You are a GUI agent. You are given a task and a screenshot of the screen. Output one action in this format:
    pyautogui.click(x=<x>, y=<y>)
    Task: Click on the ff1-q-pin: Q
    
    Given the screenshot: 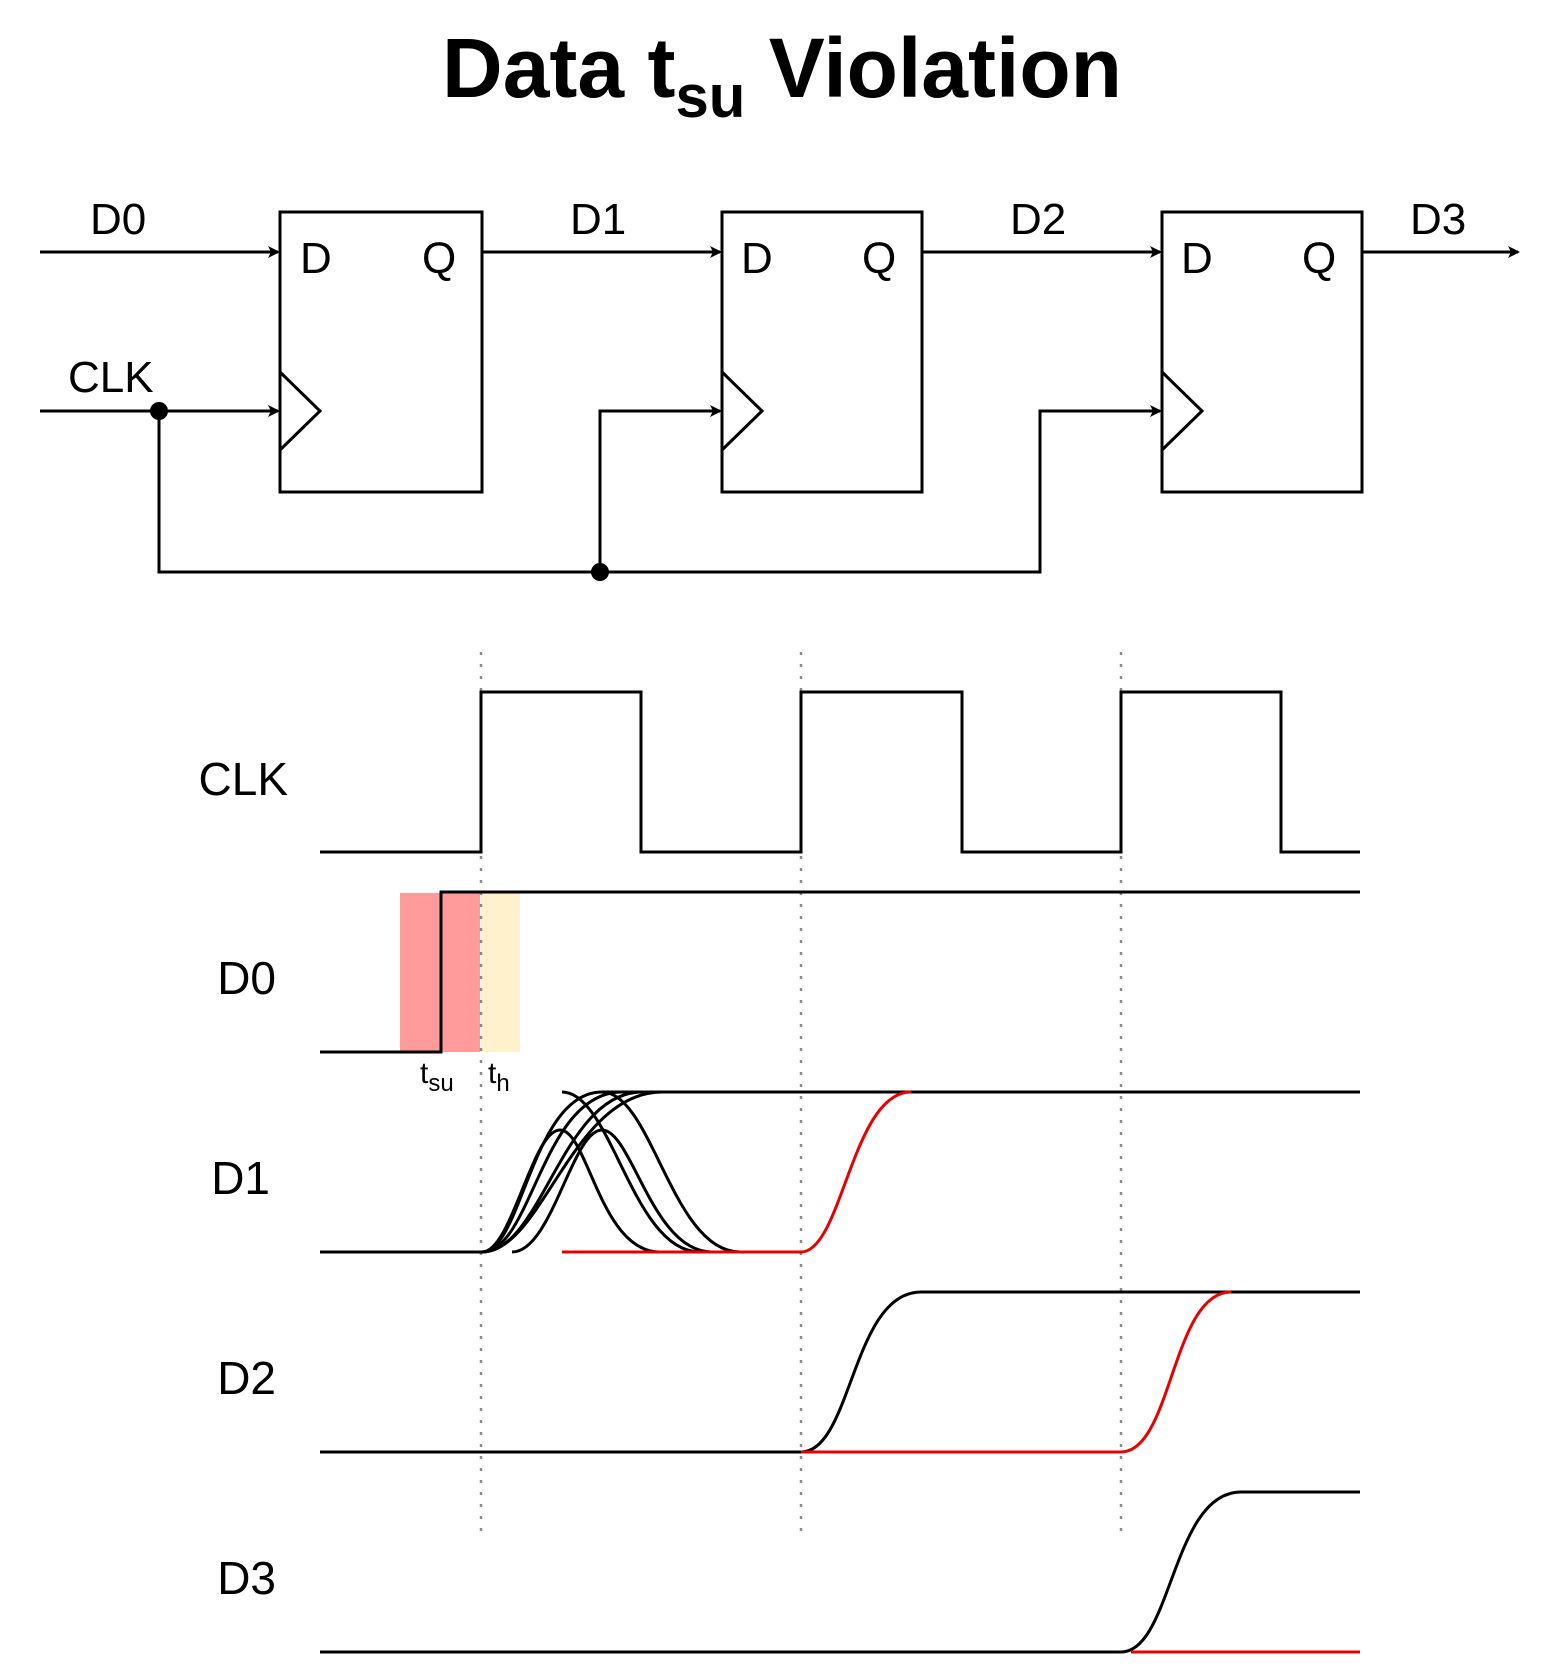 What is the action you would take?
    pyautogui.click(x=439, y=258)
    